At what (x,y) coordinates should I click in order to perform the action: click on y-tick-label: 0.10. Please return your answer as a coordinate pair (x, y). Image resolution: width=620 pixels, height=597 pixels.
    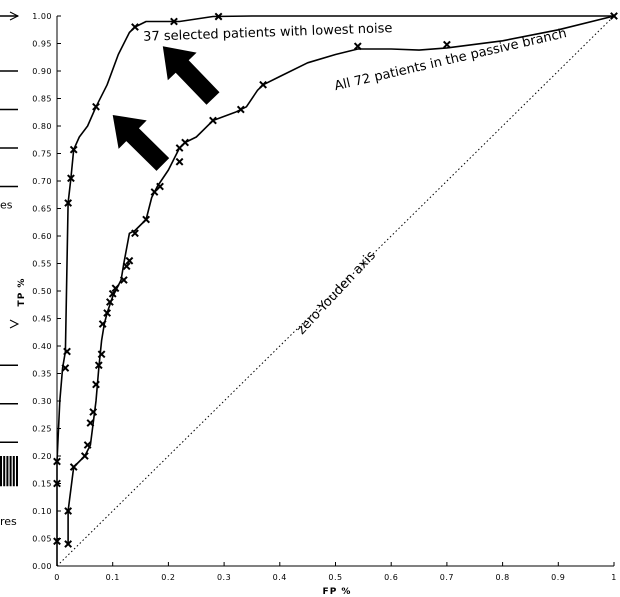
    Looking at the image, I should click on (42, 511).